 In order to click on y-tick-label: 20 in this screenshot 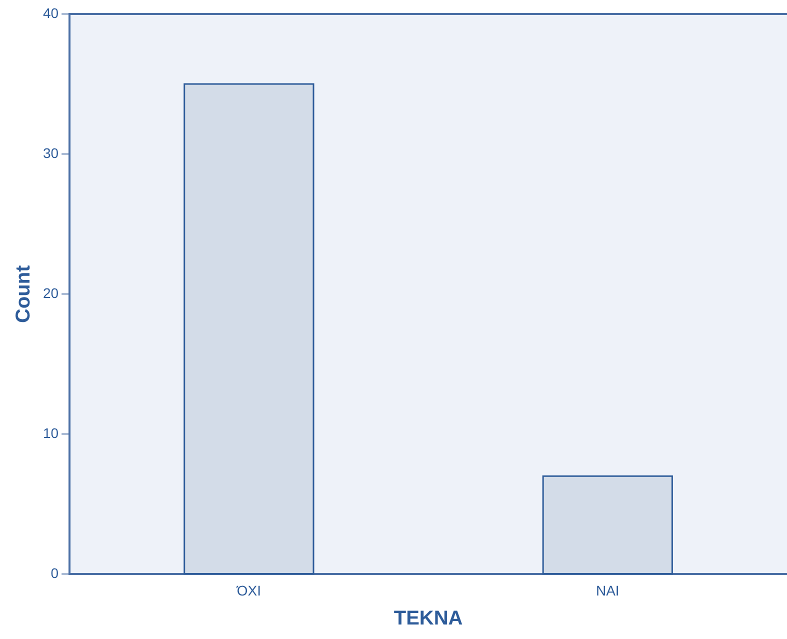, I will do `click(50, 292)`.